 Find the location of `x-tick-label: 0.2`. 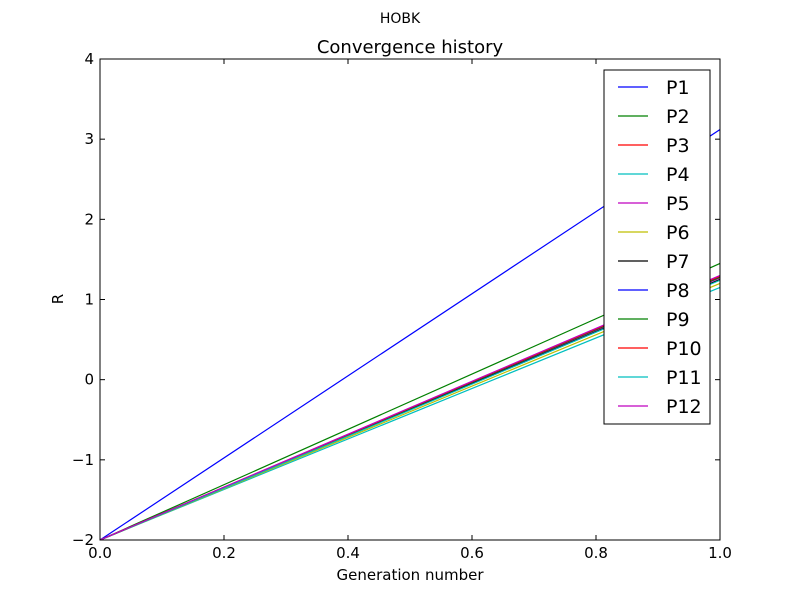

x-tick-label: 0.2 is located at coordinates (224, 553).